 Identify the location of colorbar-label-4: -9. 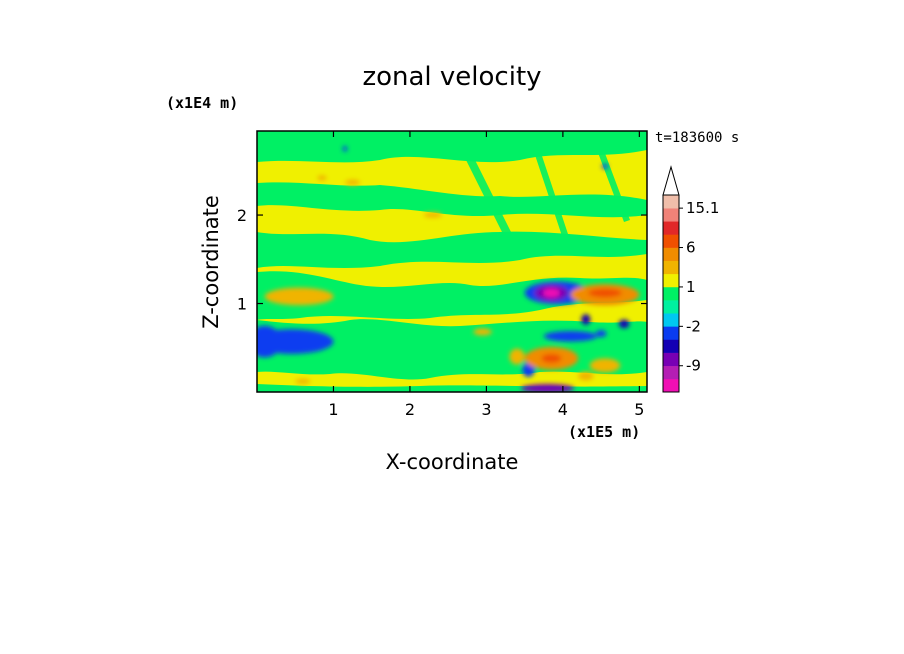
(693, 366).